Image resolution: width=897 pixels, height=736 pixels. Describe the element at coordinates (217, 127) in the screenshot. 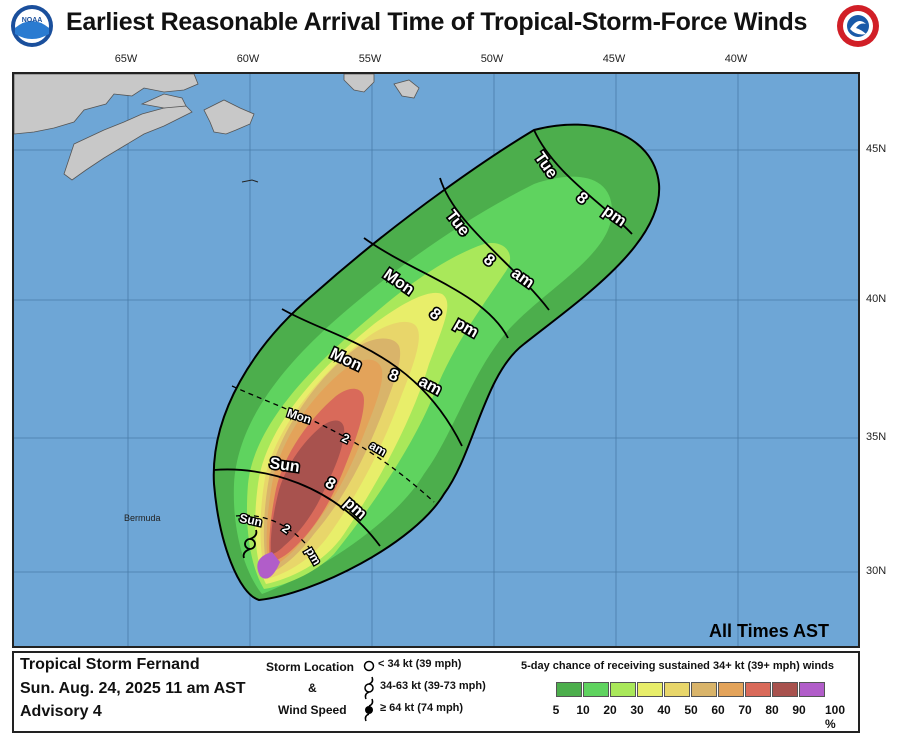

I see `land-canada` at that location.